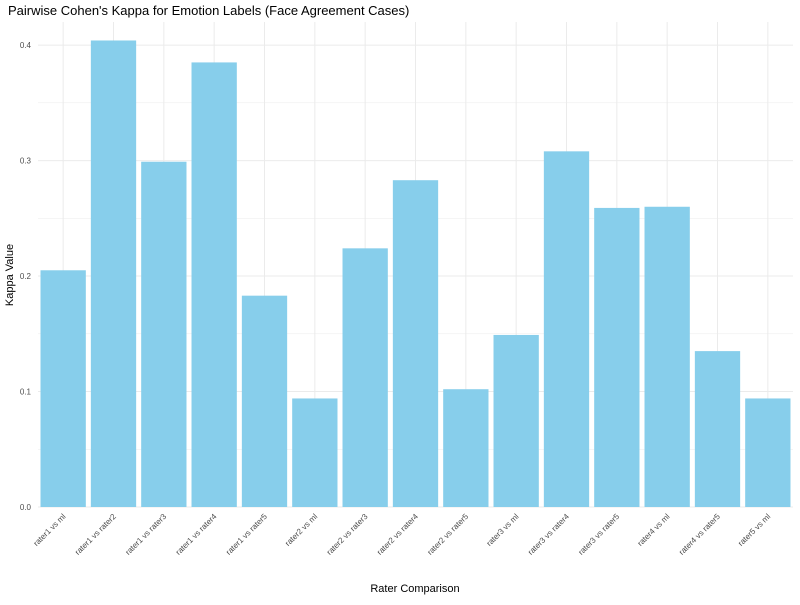 The height and width of the screenshot is (605, 800). What do you see at coordinates (26, 392) in the screenshot?
I see `y-tick-label: 0.1` at bounding box center [26, 392].